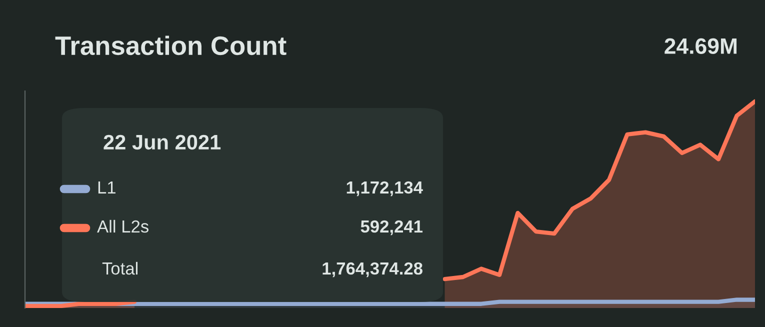 The width and height of the screenshot is (765, 327). Describe the element at coordinates (122, 226) in the screenshot. I see `legend-label: All L2s` at that location.